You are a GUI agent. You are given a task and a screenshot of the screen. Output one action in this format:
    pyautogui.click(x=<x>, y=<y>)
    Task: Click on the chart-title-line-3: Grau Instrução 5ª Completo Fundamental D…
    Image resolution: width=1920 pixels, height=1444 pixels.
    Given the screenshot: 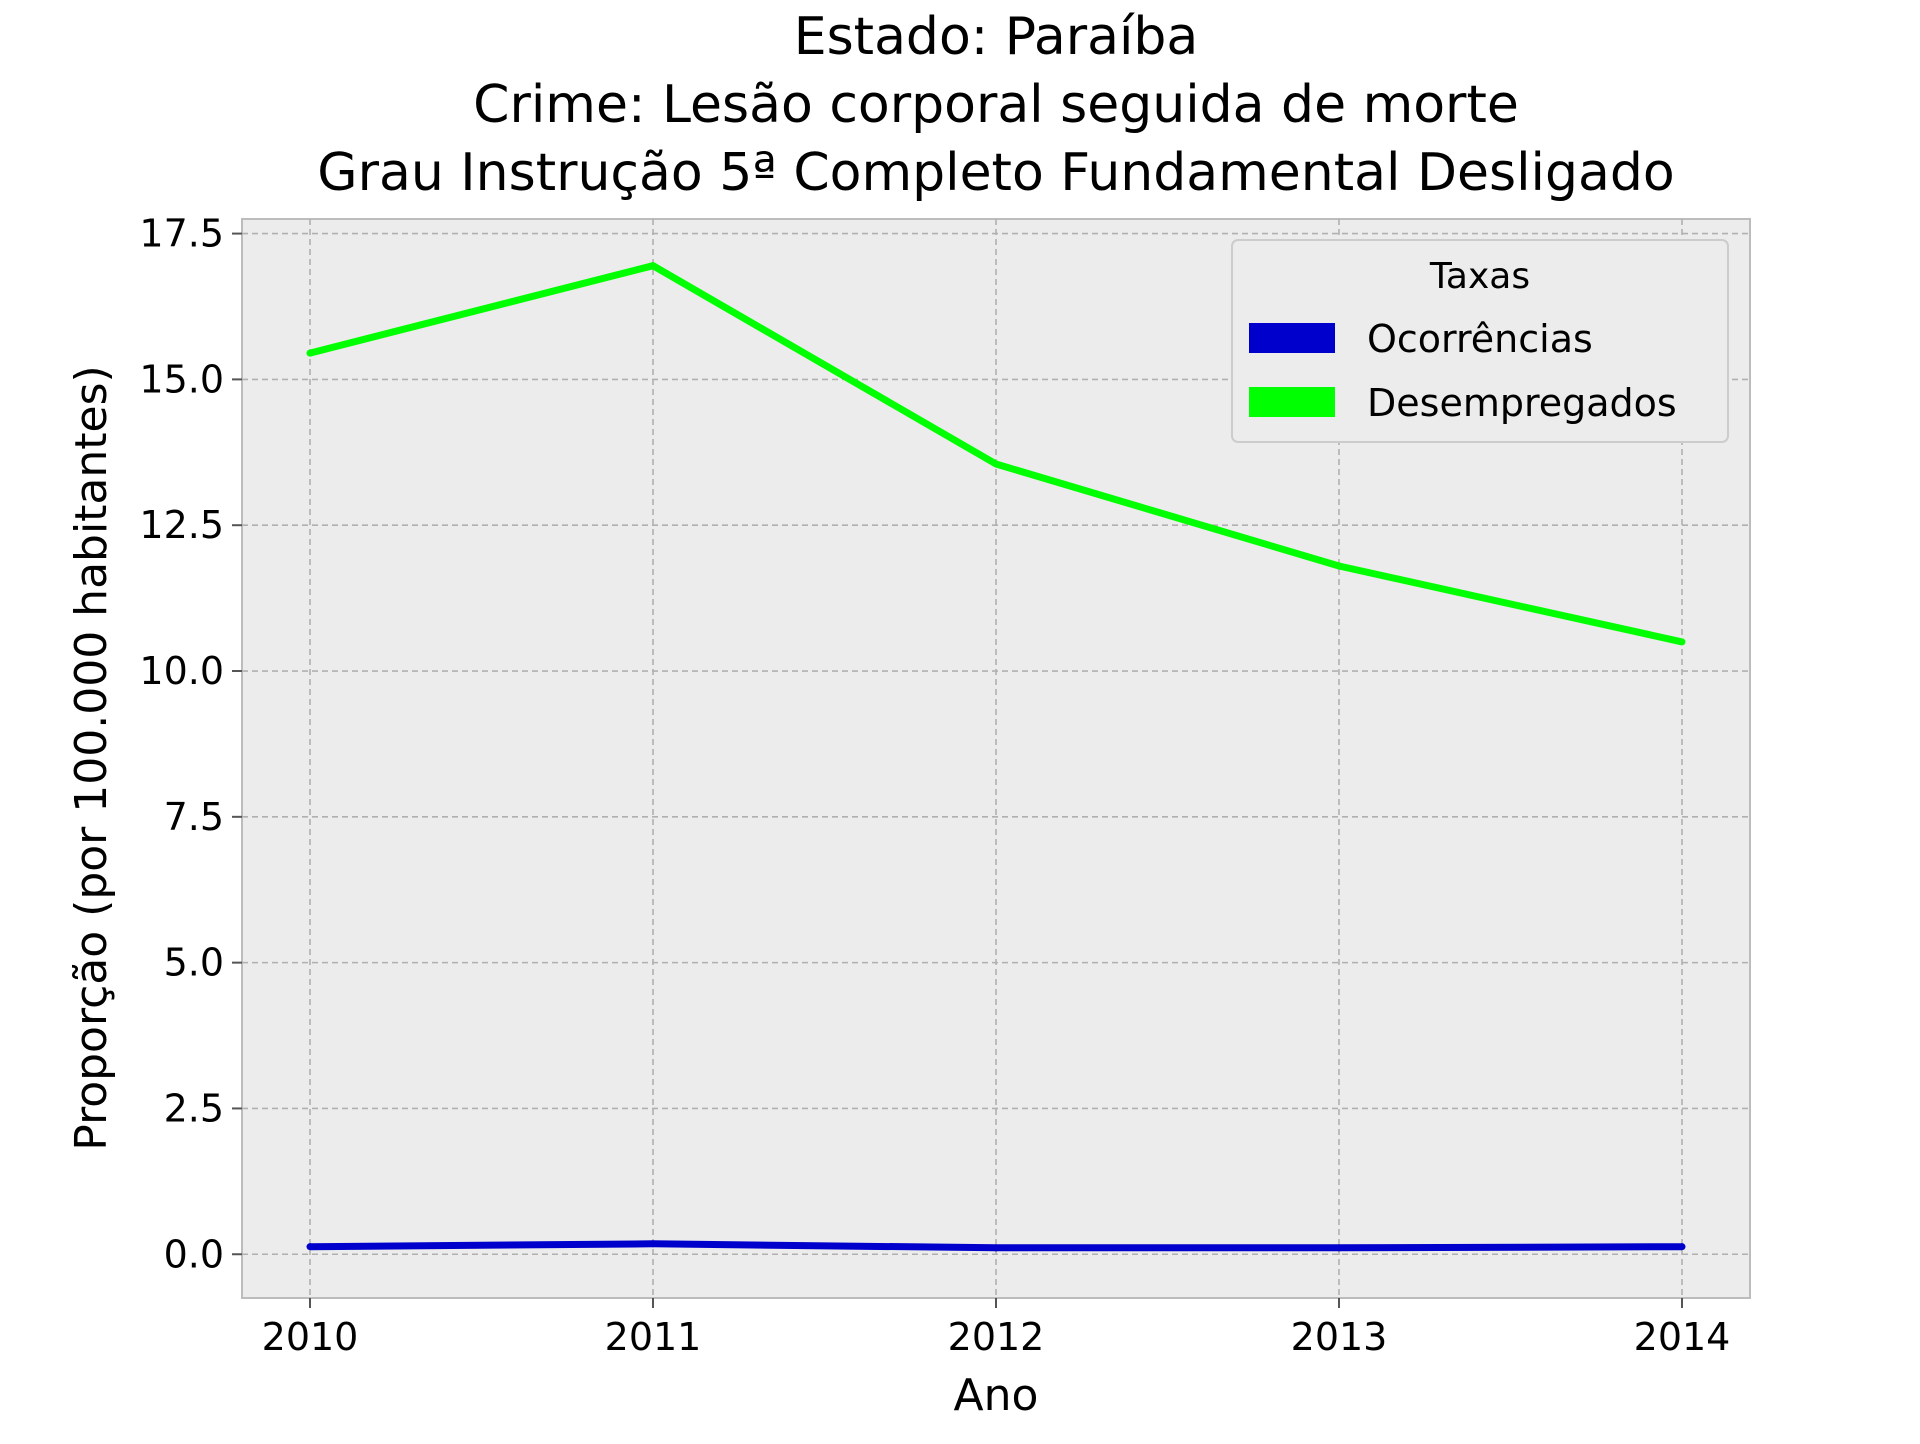 What is the action you would take?
    pyautogui.click(x=995, y=173)
    